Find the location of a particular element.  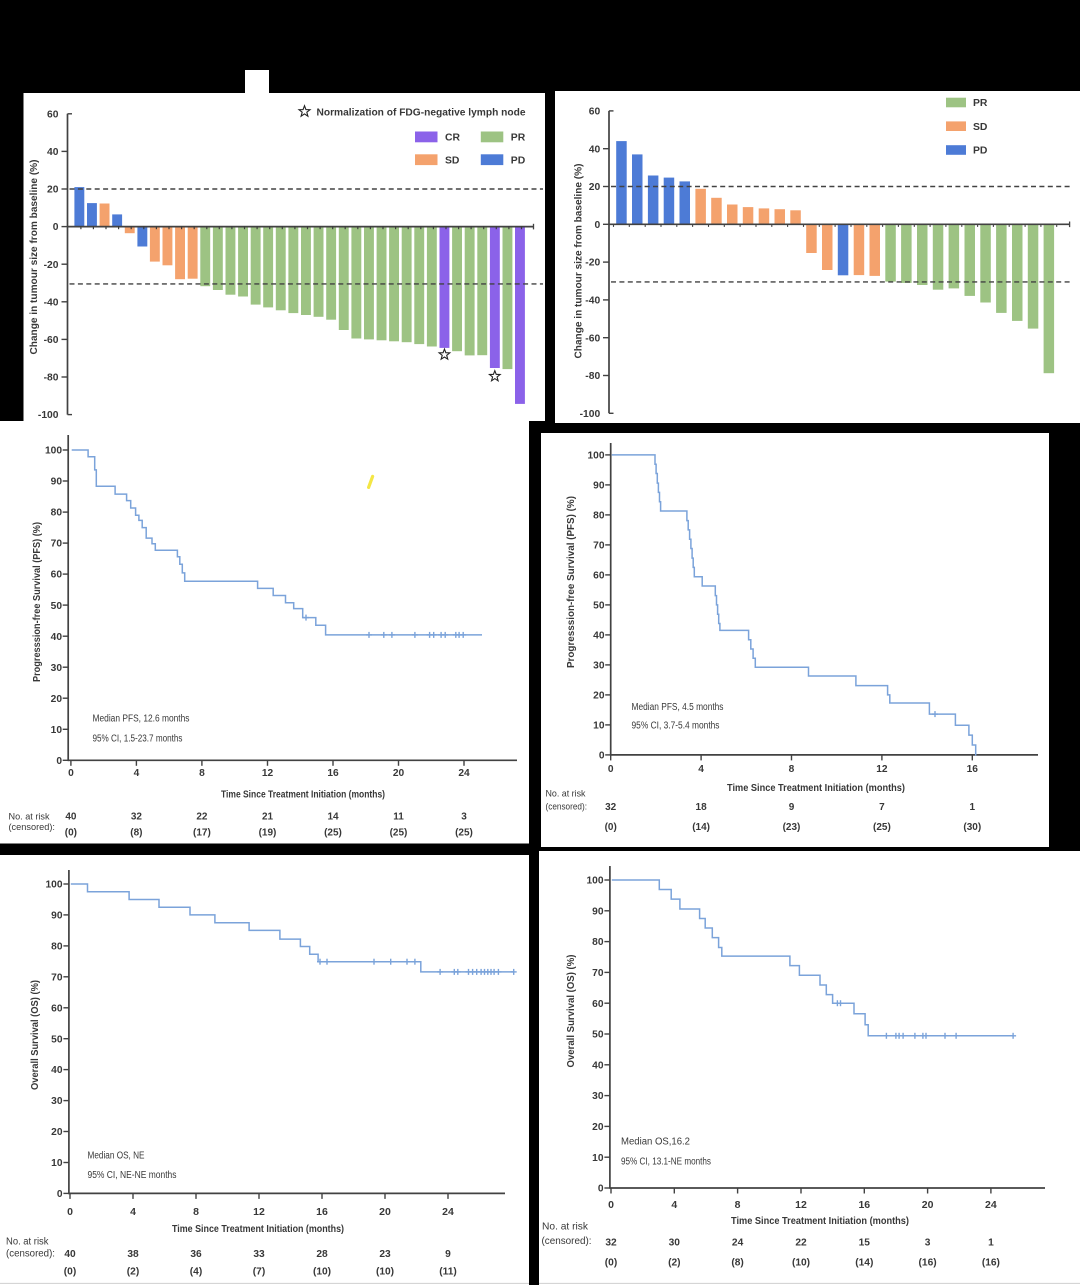

svg-text: 9 is located at coordinates (448, 1254).